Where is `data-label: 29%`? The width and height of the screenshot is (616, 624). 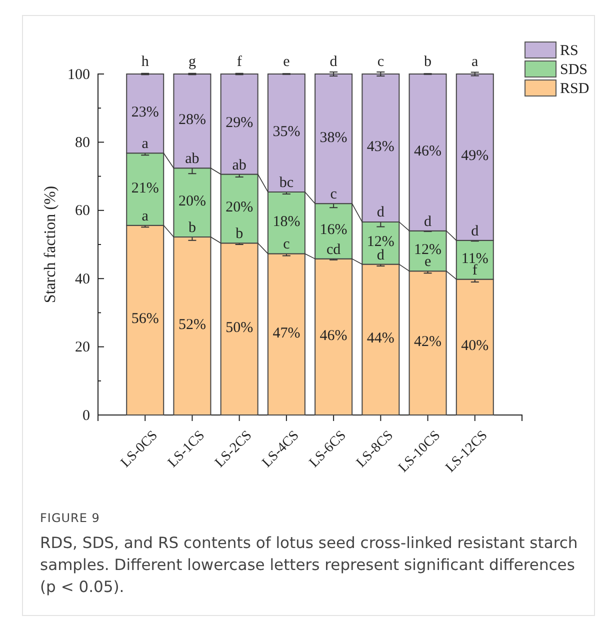
data-label: 29% is located at coordinates (240, 123).